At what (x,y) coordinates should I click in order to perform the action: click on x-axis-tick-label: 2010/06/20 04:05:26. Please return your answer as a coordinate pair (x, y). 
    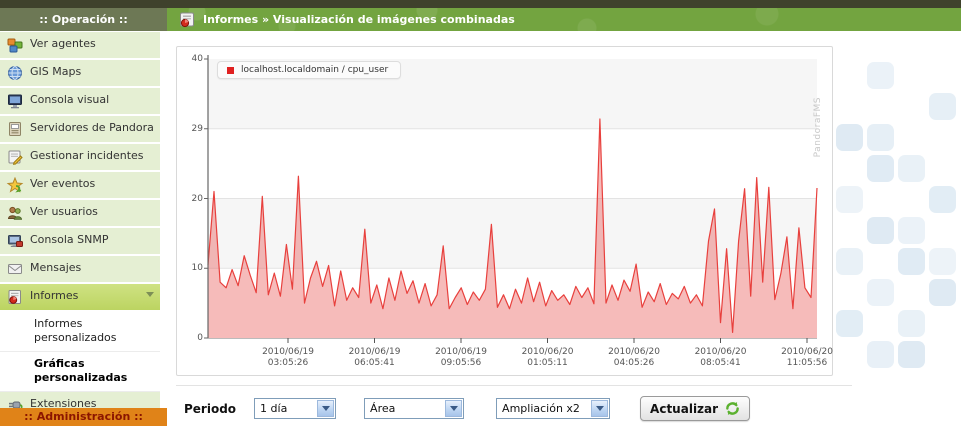
    Looking at the image, I should click on (634, 357).